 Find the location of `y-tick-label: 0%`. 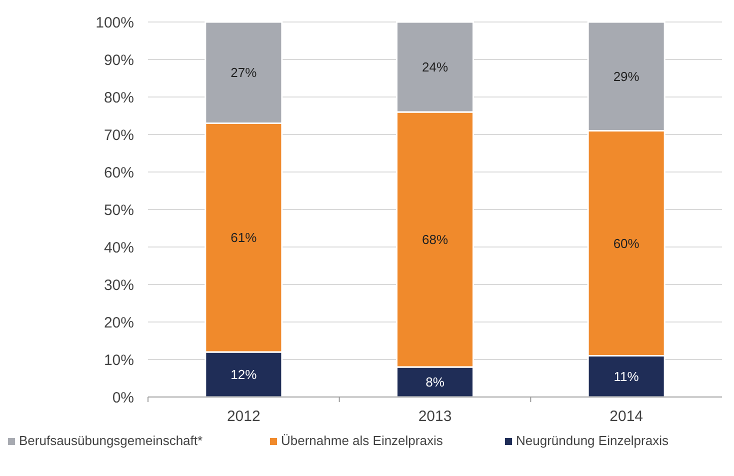

y-tick-label: 0% is located at coordinates (123, 397).